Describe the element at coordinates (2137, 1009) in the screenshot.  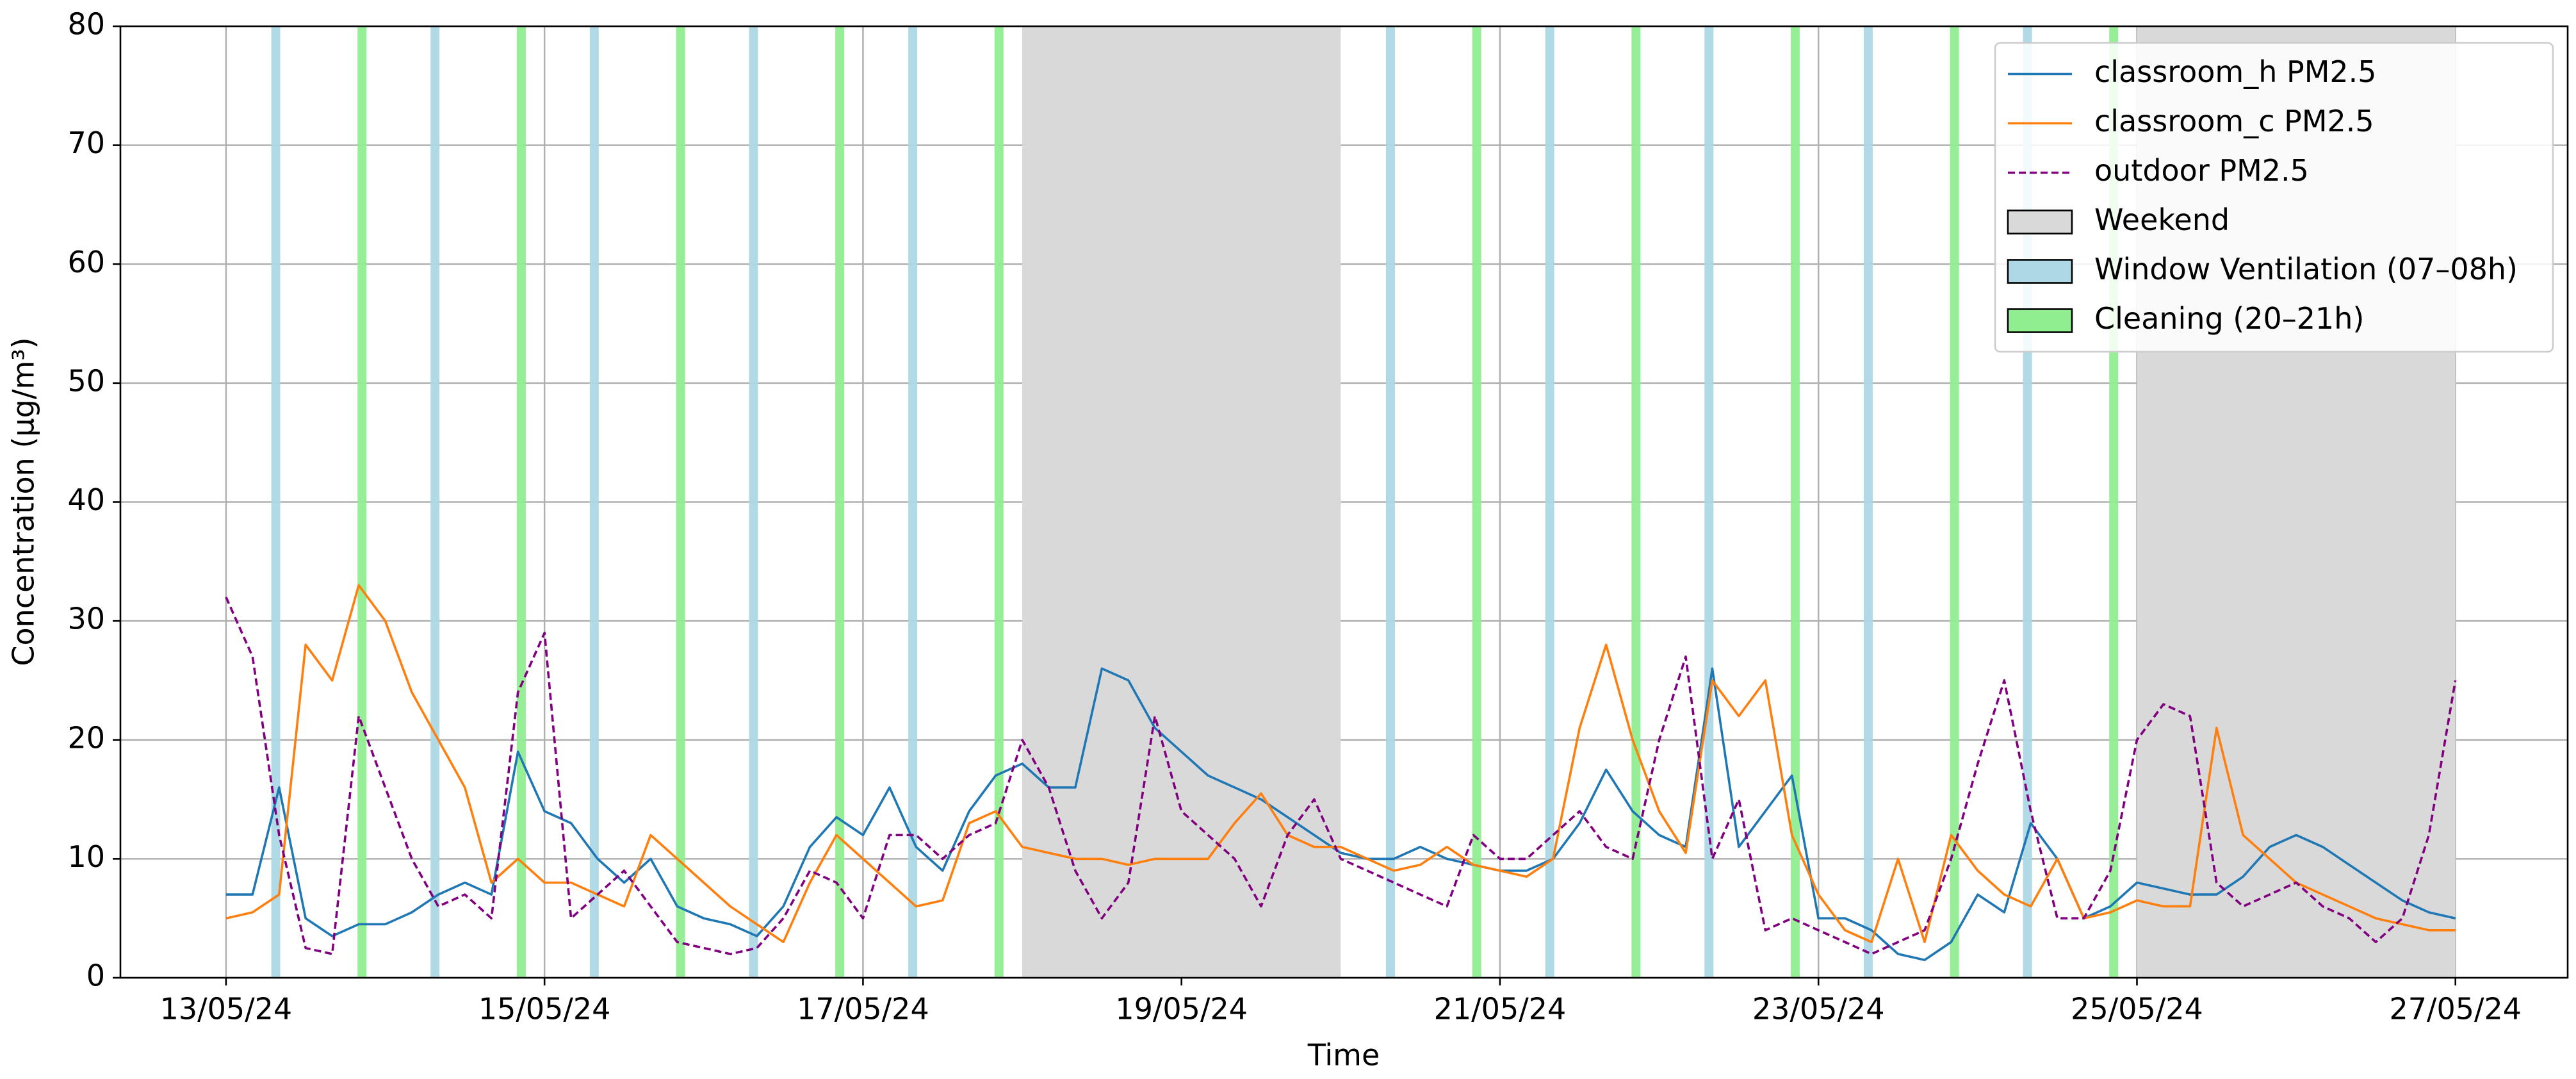
I see `x-tick-label: 25/05/24` at that location.